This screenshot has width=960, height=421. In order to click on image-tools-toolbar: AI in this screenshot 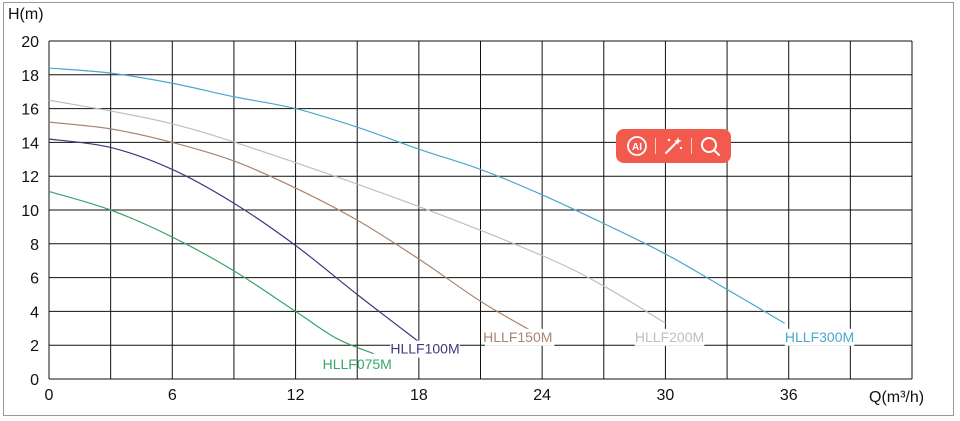, I will do `click(673, 146)`.